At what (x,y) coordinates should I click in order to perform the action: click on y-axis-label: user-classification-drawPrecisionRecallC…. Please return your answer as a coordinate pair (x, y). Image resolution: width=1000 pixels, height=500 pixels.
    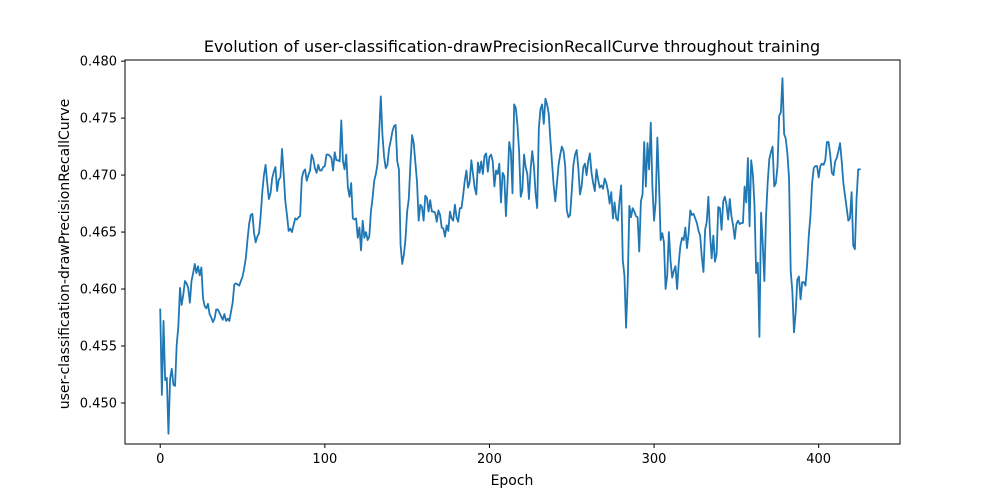
    Looking at the image, I should click on (65, 254).